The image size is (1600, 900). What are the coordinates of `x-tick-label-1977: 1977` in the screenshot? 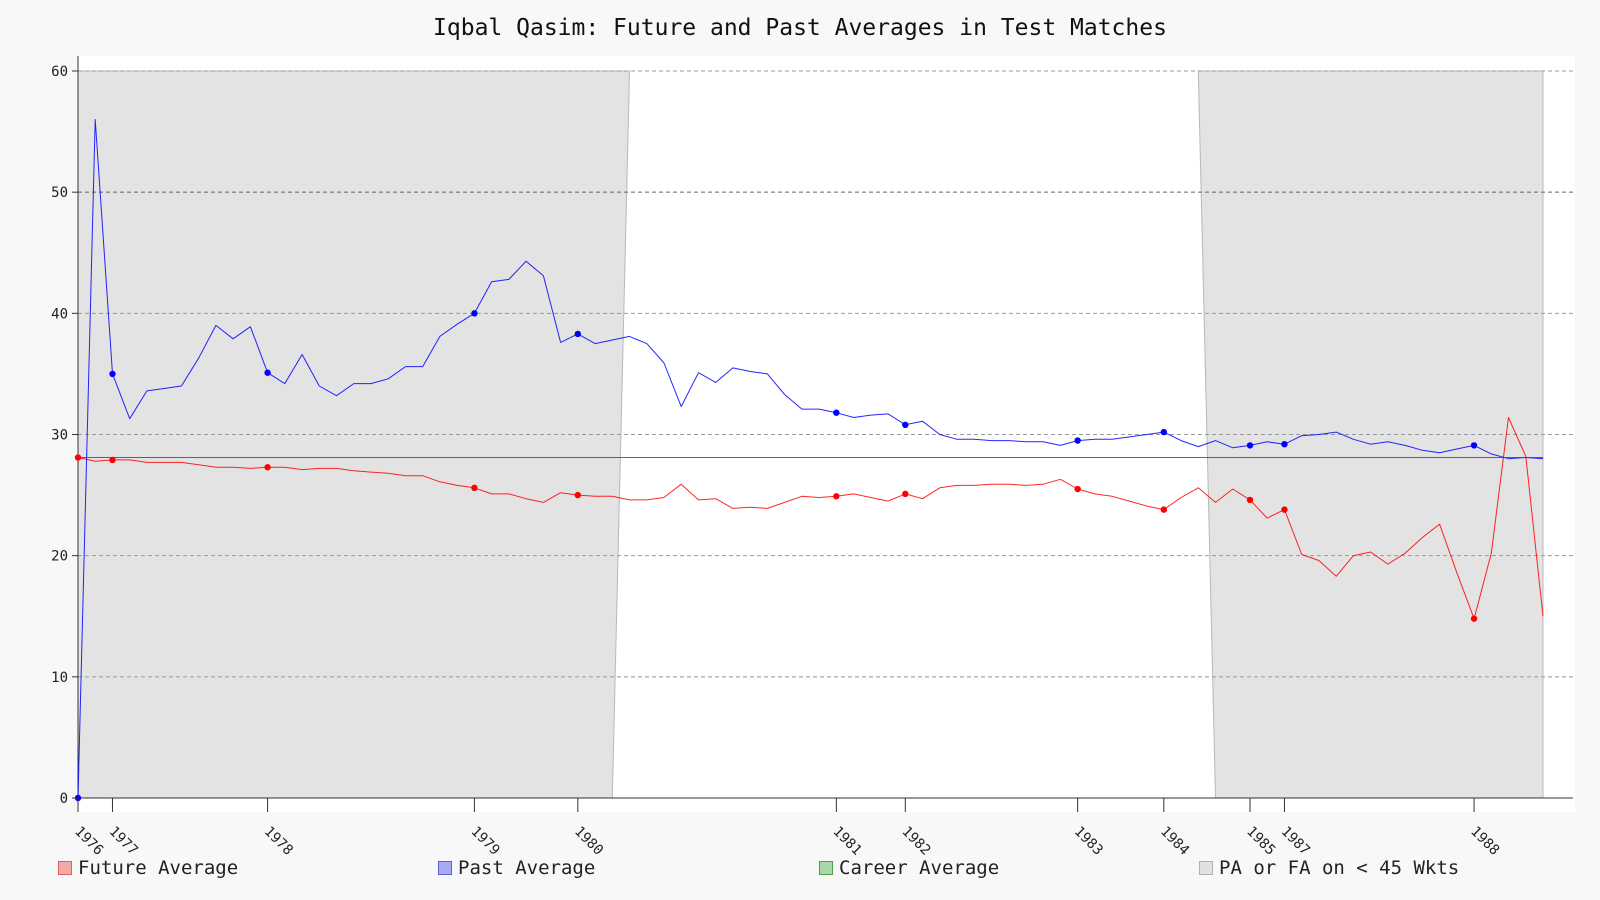 It's located at (123, 841).